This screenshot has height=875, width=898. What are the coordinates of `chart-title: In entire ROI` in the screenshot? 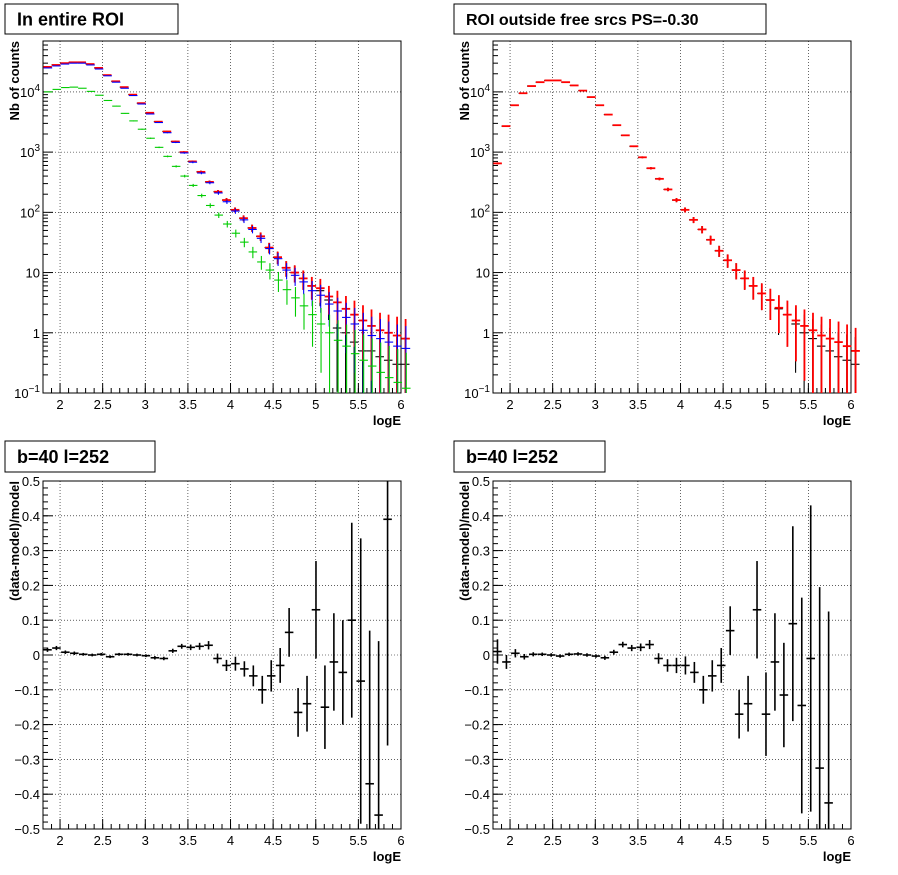 It's located at (70, 19).